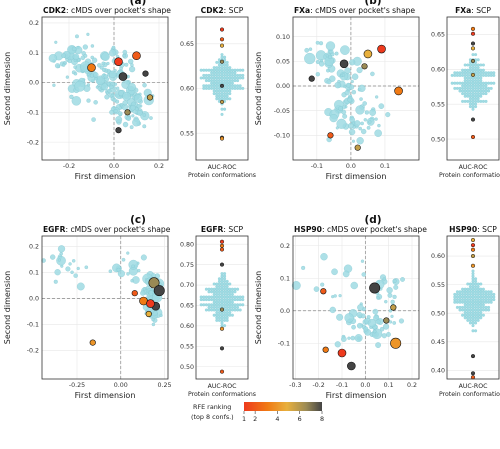 The height and width of the screenshot is (449, 500). I want to click on y-axis-label-c: Second dimension, so click(7, 307).